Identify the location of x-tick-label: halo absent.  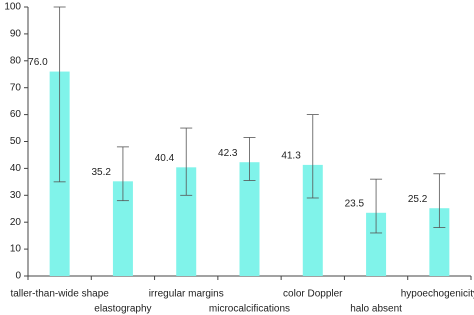
(376, 309).